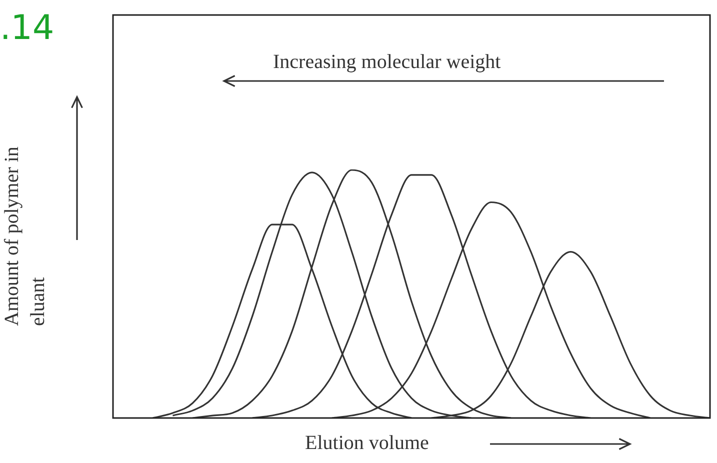 This screenshot has width=717, height=463. Describe the element at coordinates (27, 28) in the screenshot. I see `text: .14` at that location.